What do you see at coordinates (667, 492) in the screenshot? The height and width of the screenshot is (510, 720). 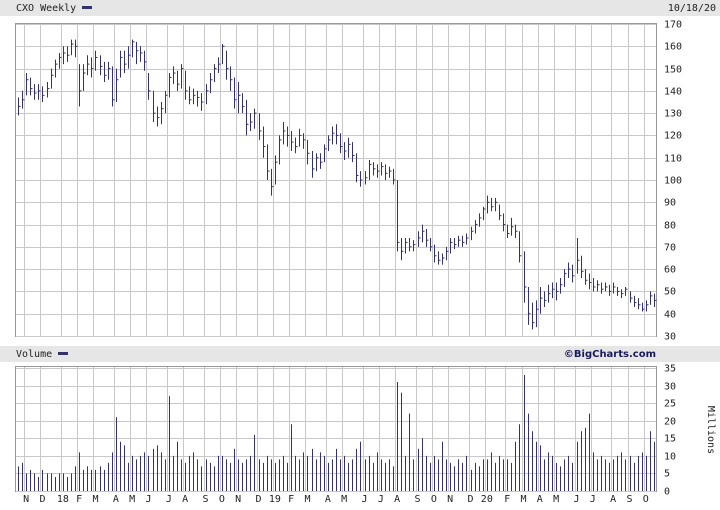 I see `y-tick-label: 0` at bounding box center [667, 492].